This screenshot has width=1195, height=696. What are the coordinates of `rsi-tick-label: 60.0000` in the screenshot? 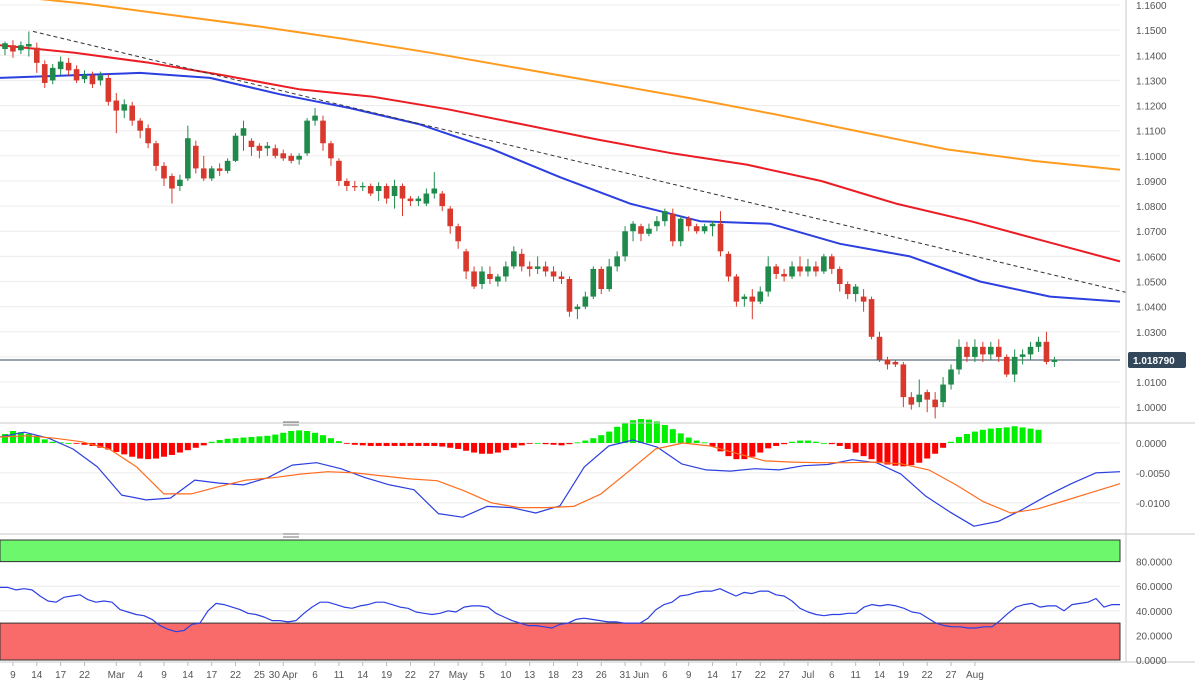 It's located at (1154, 587).